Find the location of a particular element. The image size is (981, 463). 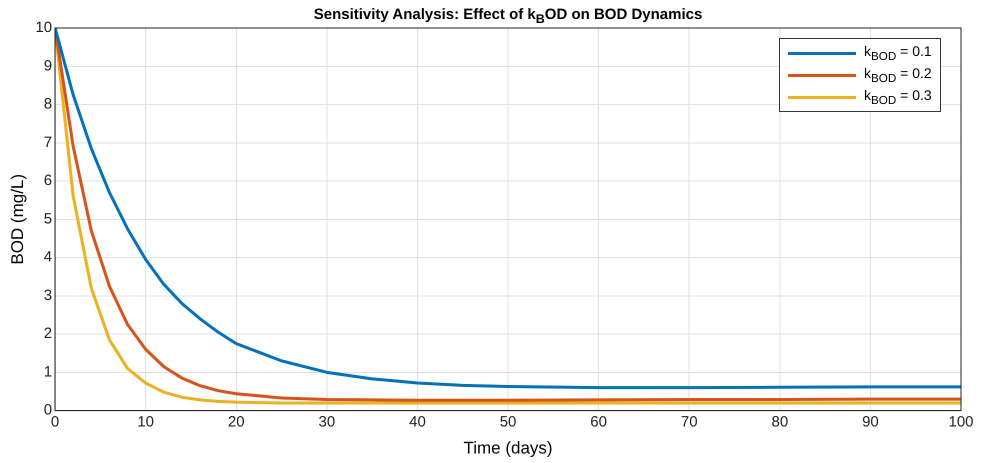

x-tick-label: 100 is located at coordinates (961, 422).